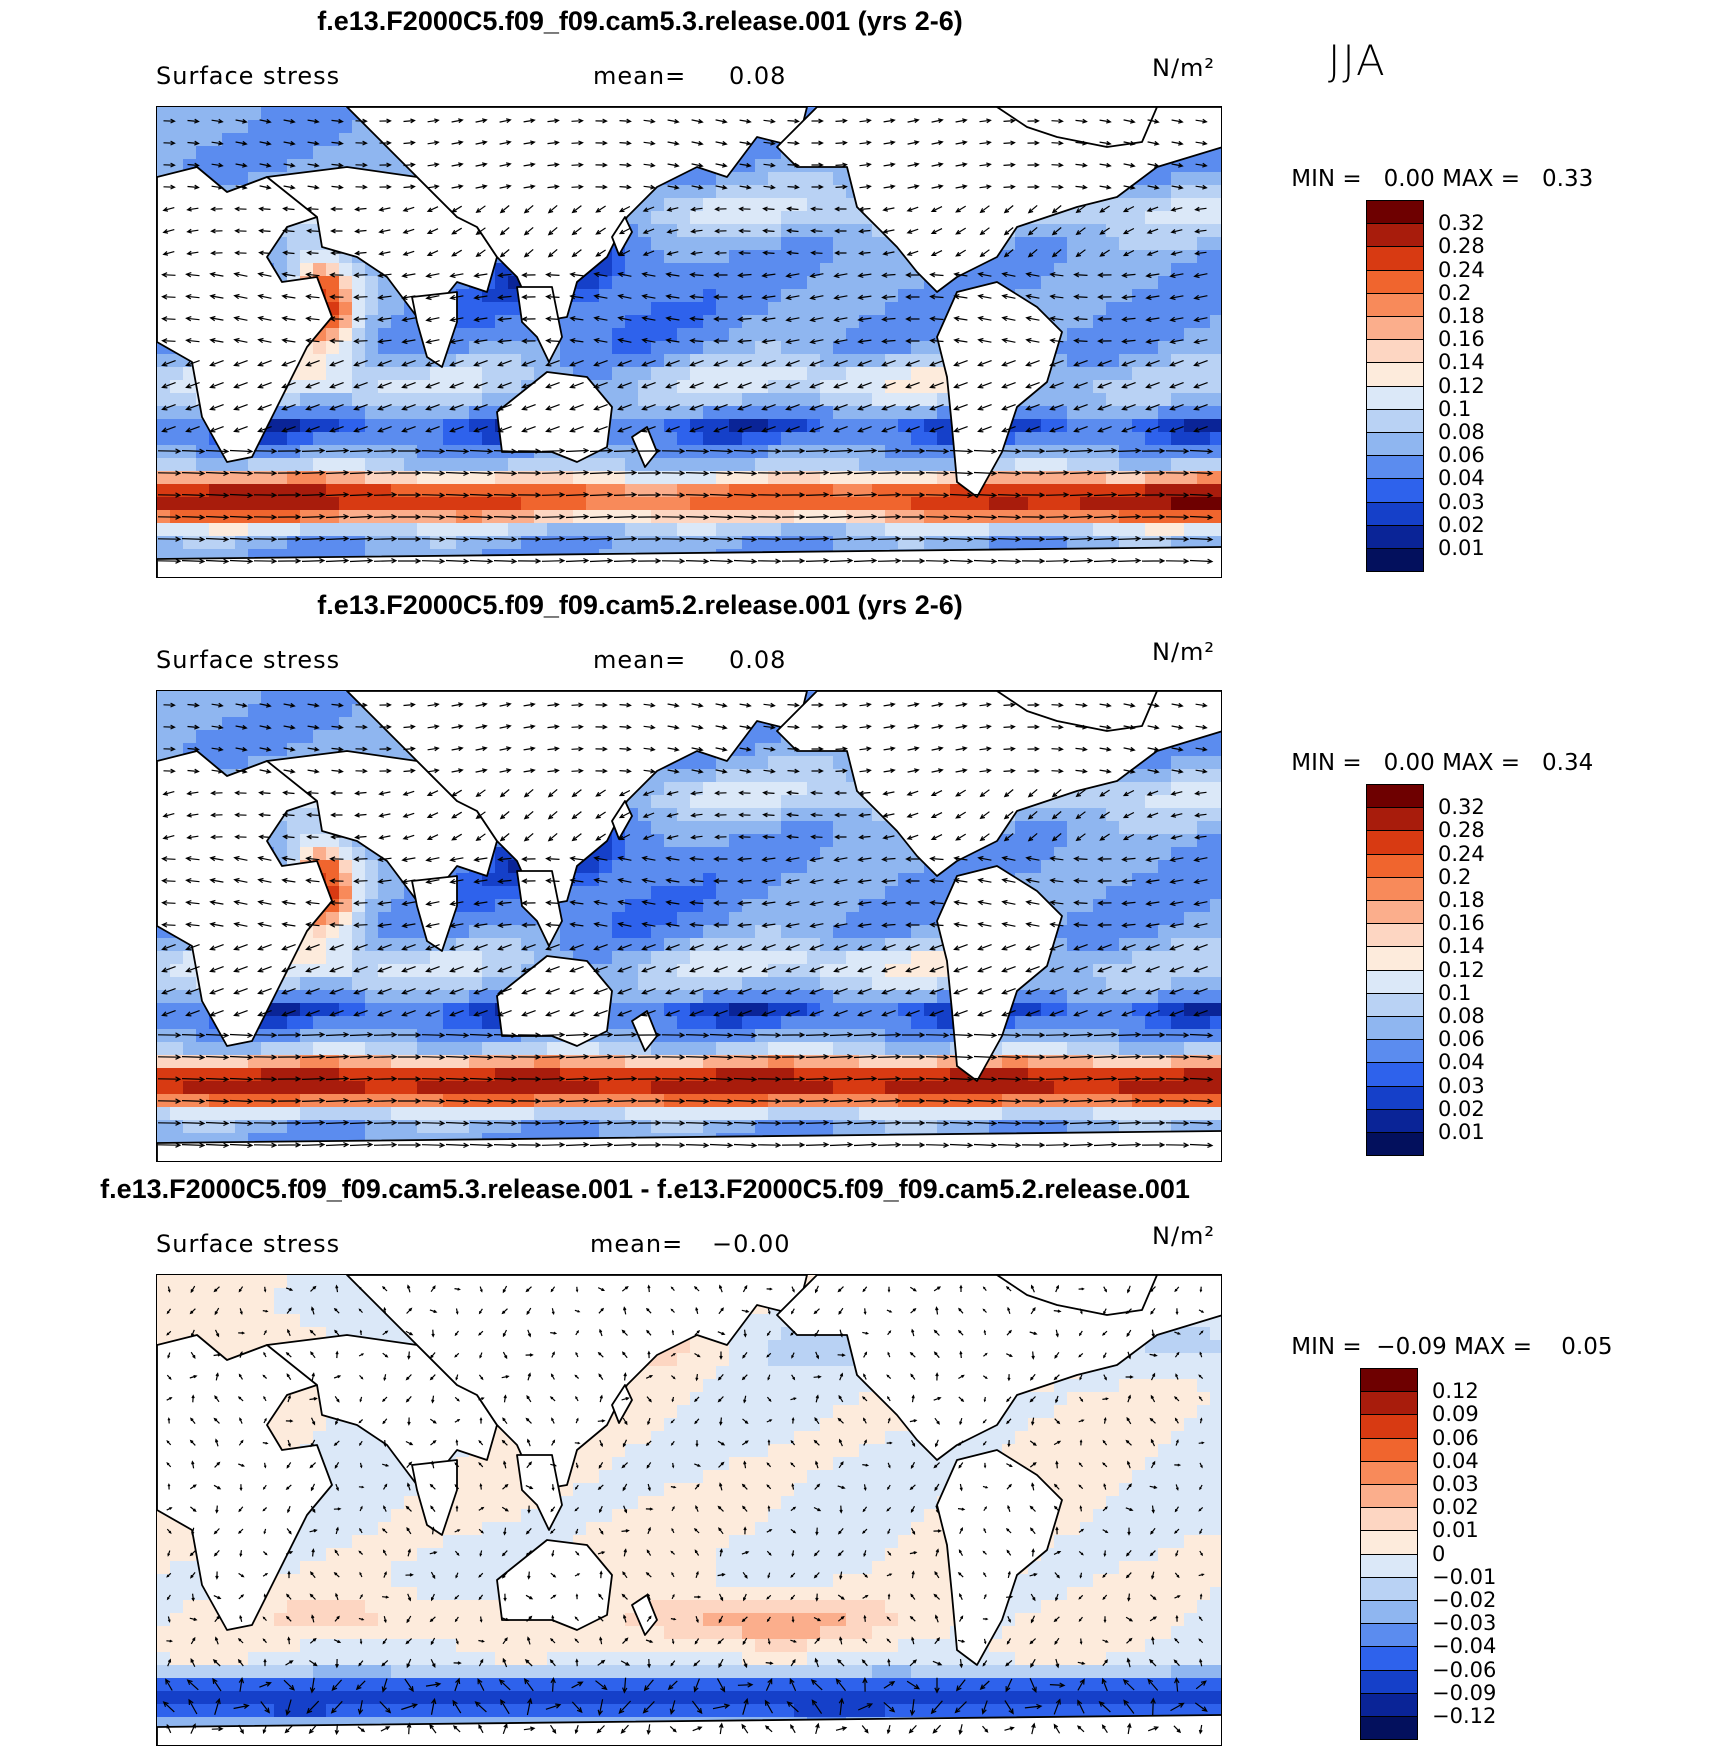 The width and height of the screenshot is (1710, 1748). Describe the element at coordinates (751, 1244) in the screenshot. I see `mean-value: −0.00` at that location.